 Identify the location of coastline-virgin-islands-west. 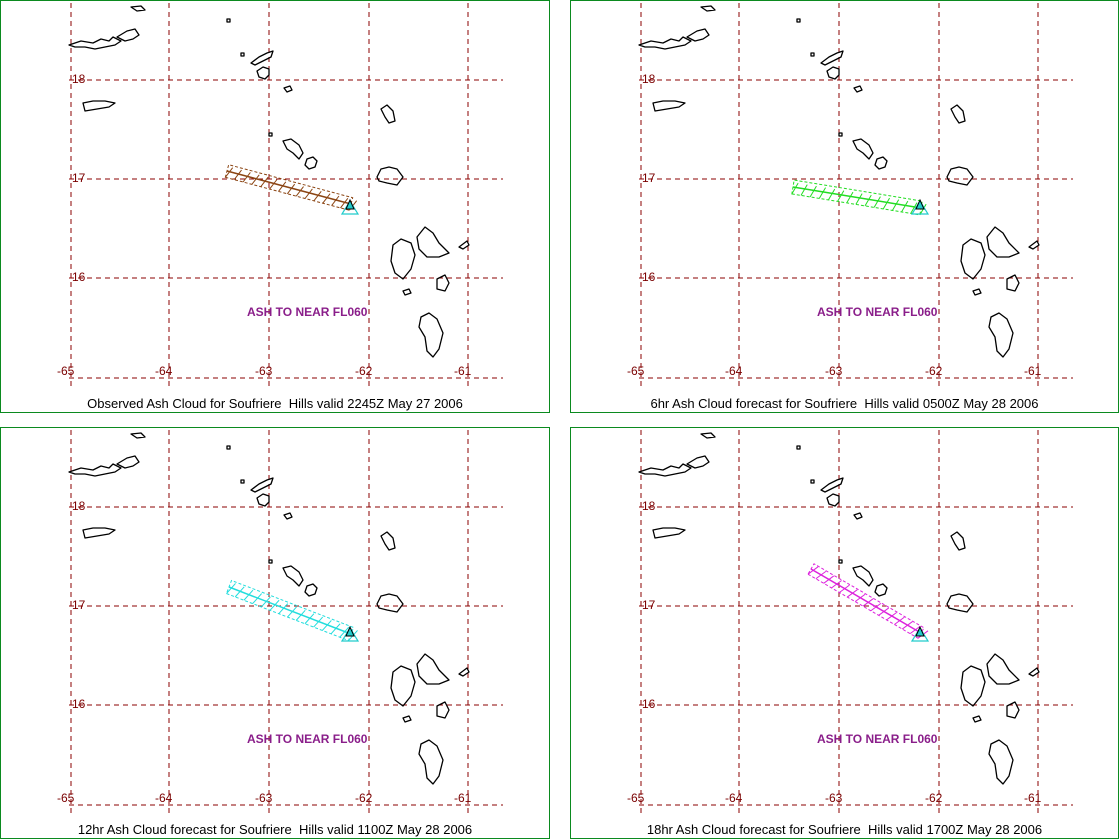
(95, 470).